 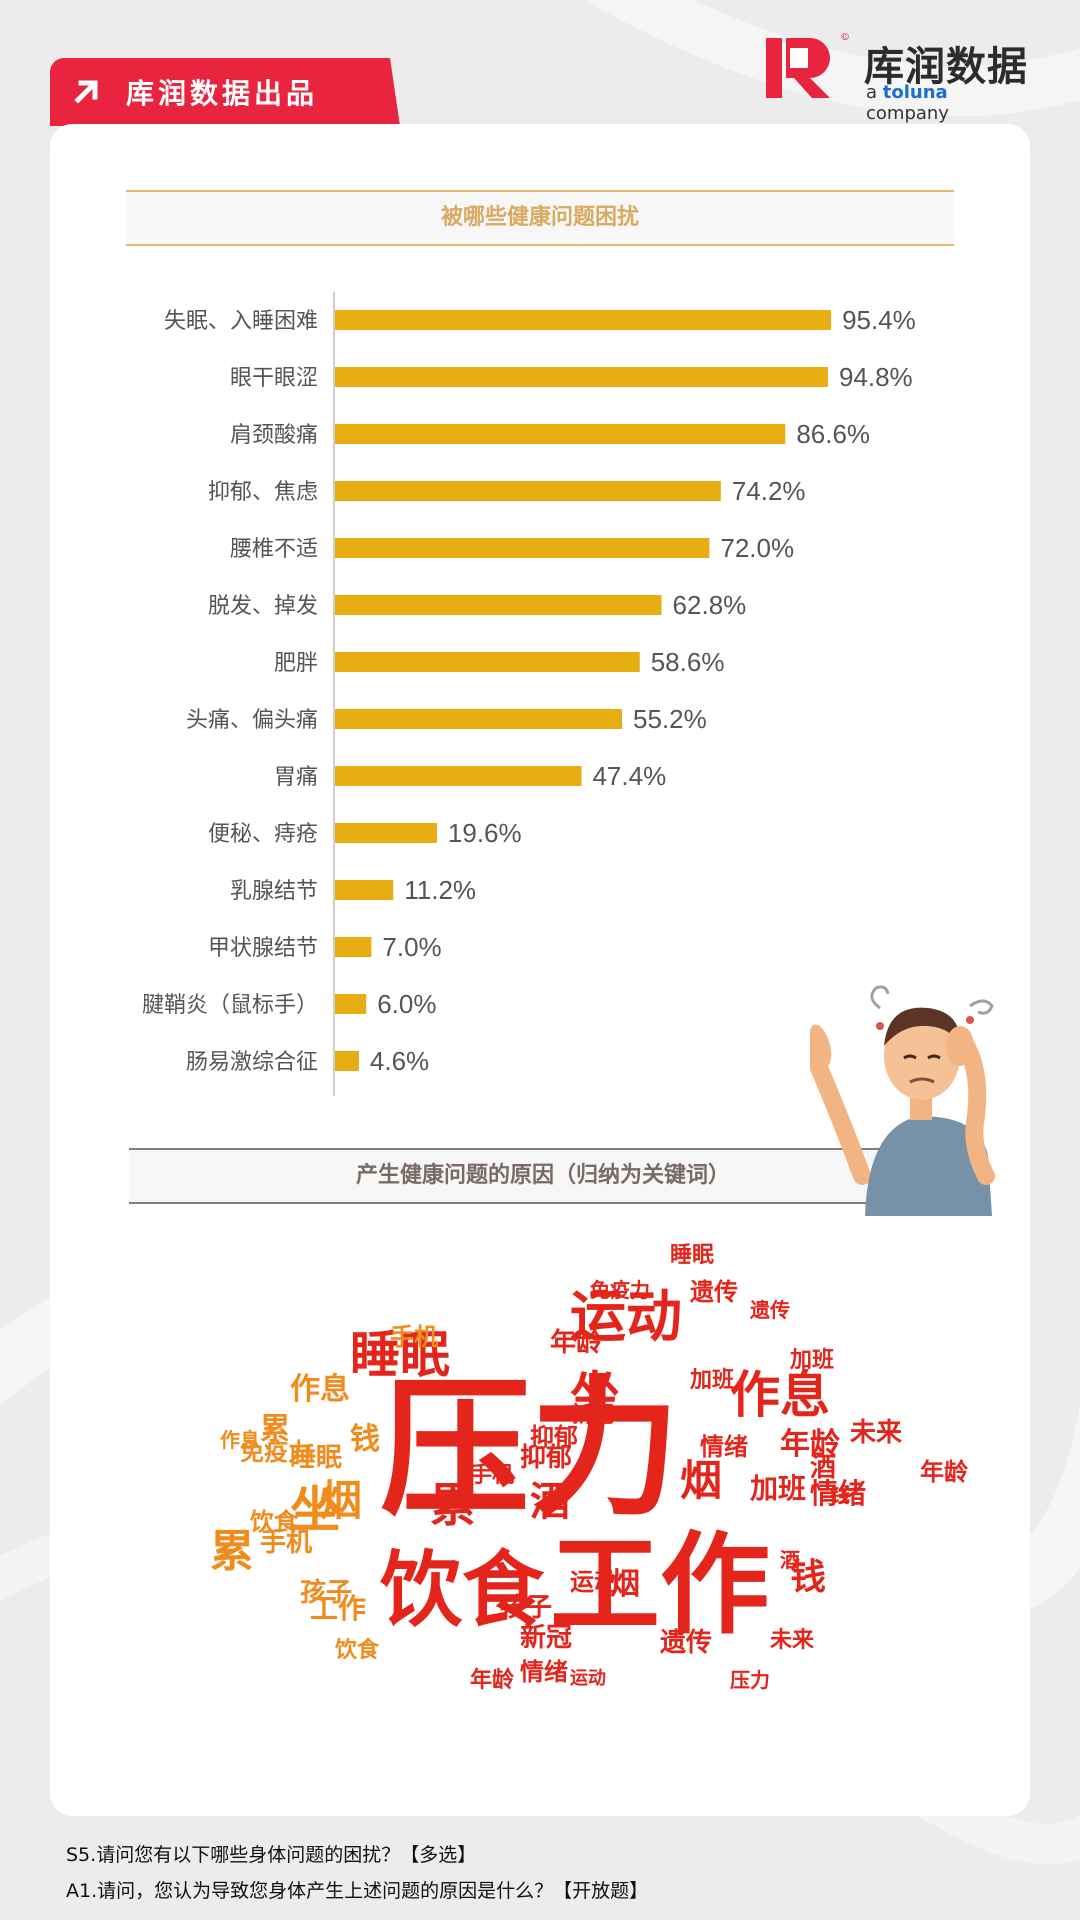 What do you see at coordinates (670, 719) in the screenshot?
I see `value-label: 55.2%` at bounding box center [670, 719].